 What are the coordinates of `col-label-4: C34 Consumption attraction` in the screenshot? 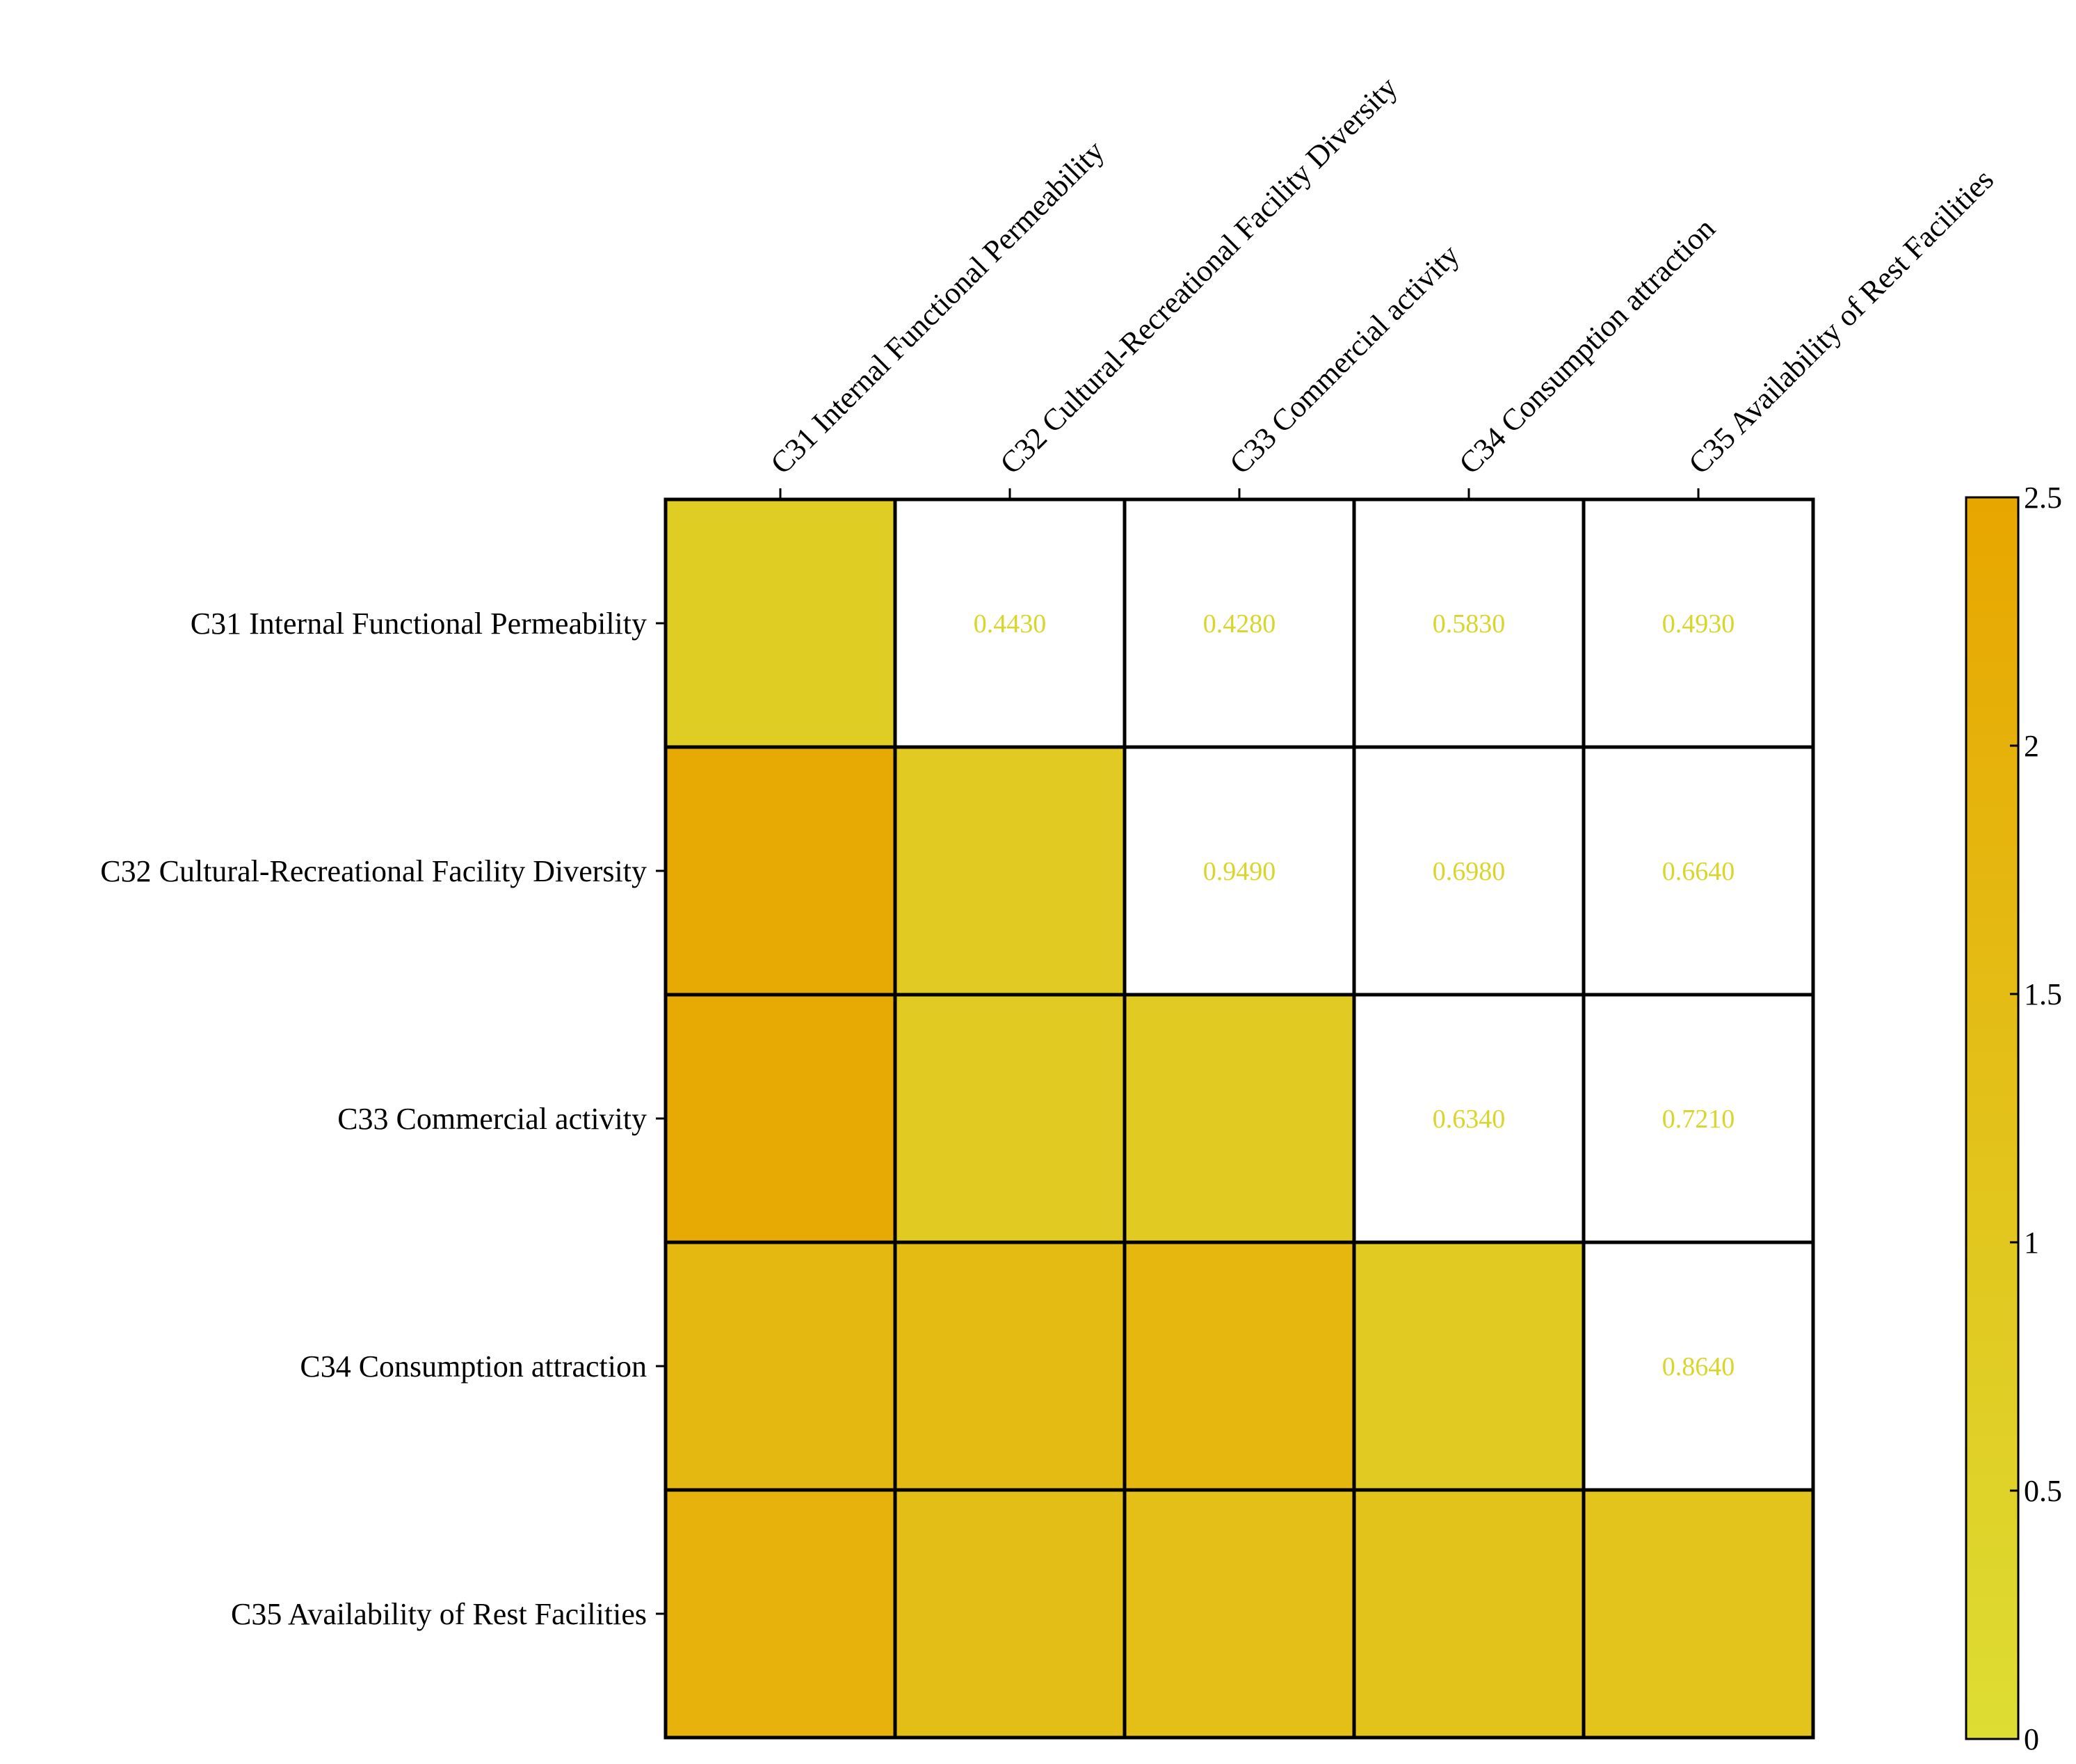 It's located at (1586, 346).